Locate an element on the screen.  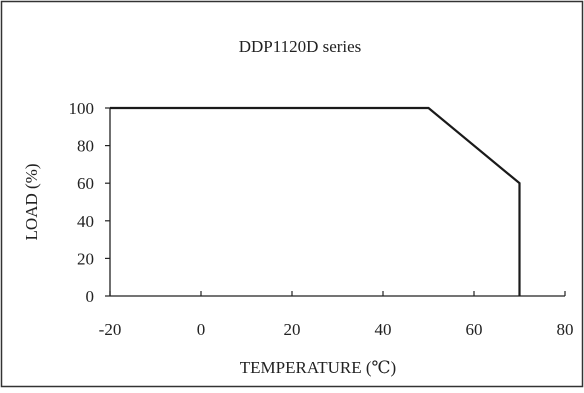
chart-title: DDP1120D series is located at coordinates (300, 46).